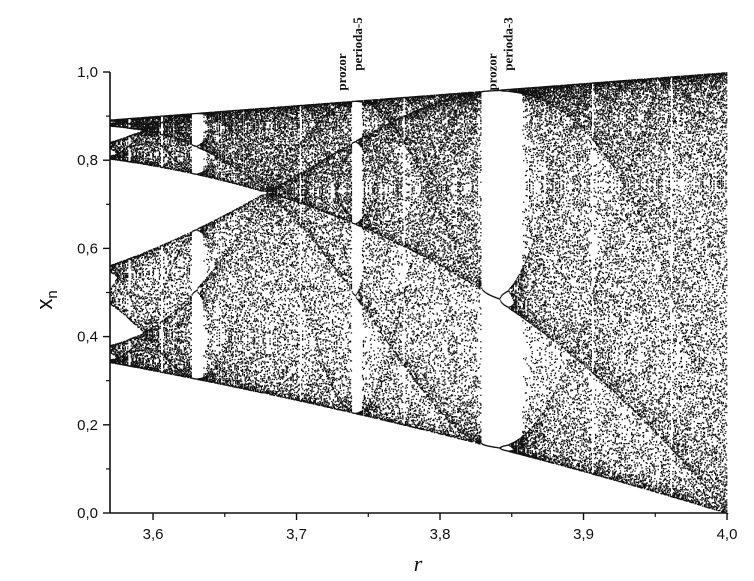 This screenshot has width=754, height=581. I want to click on y-axis-title-main: x, so click(44, 304).